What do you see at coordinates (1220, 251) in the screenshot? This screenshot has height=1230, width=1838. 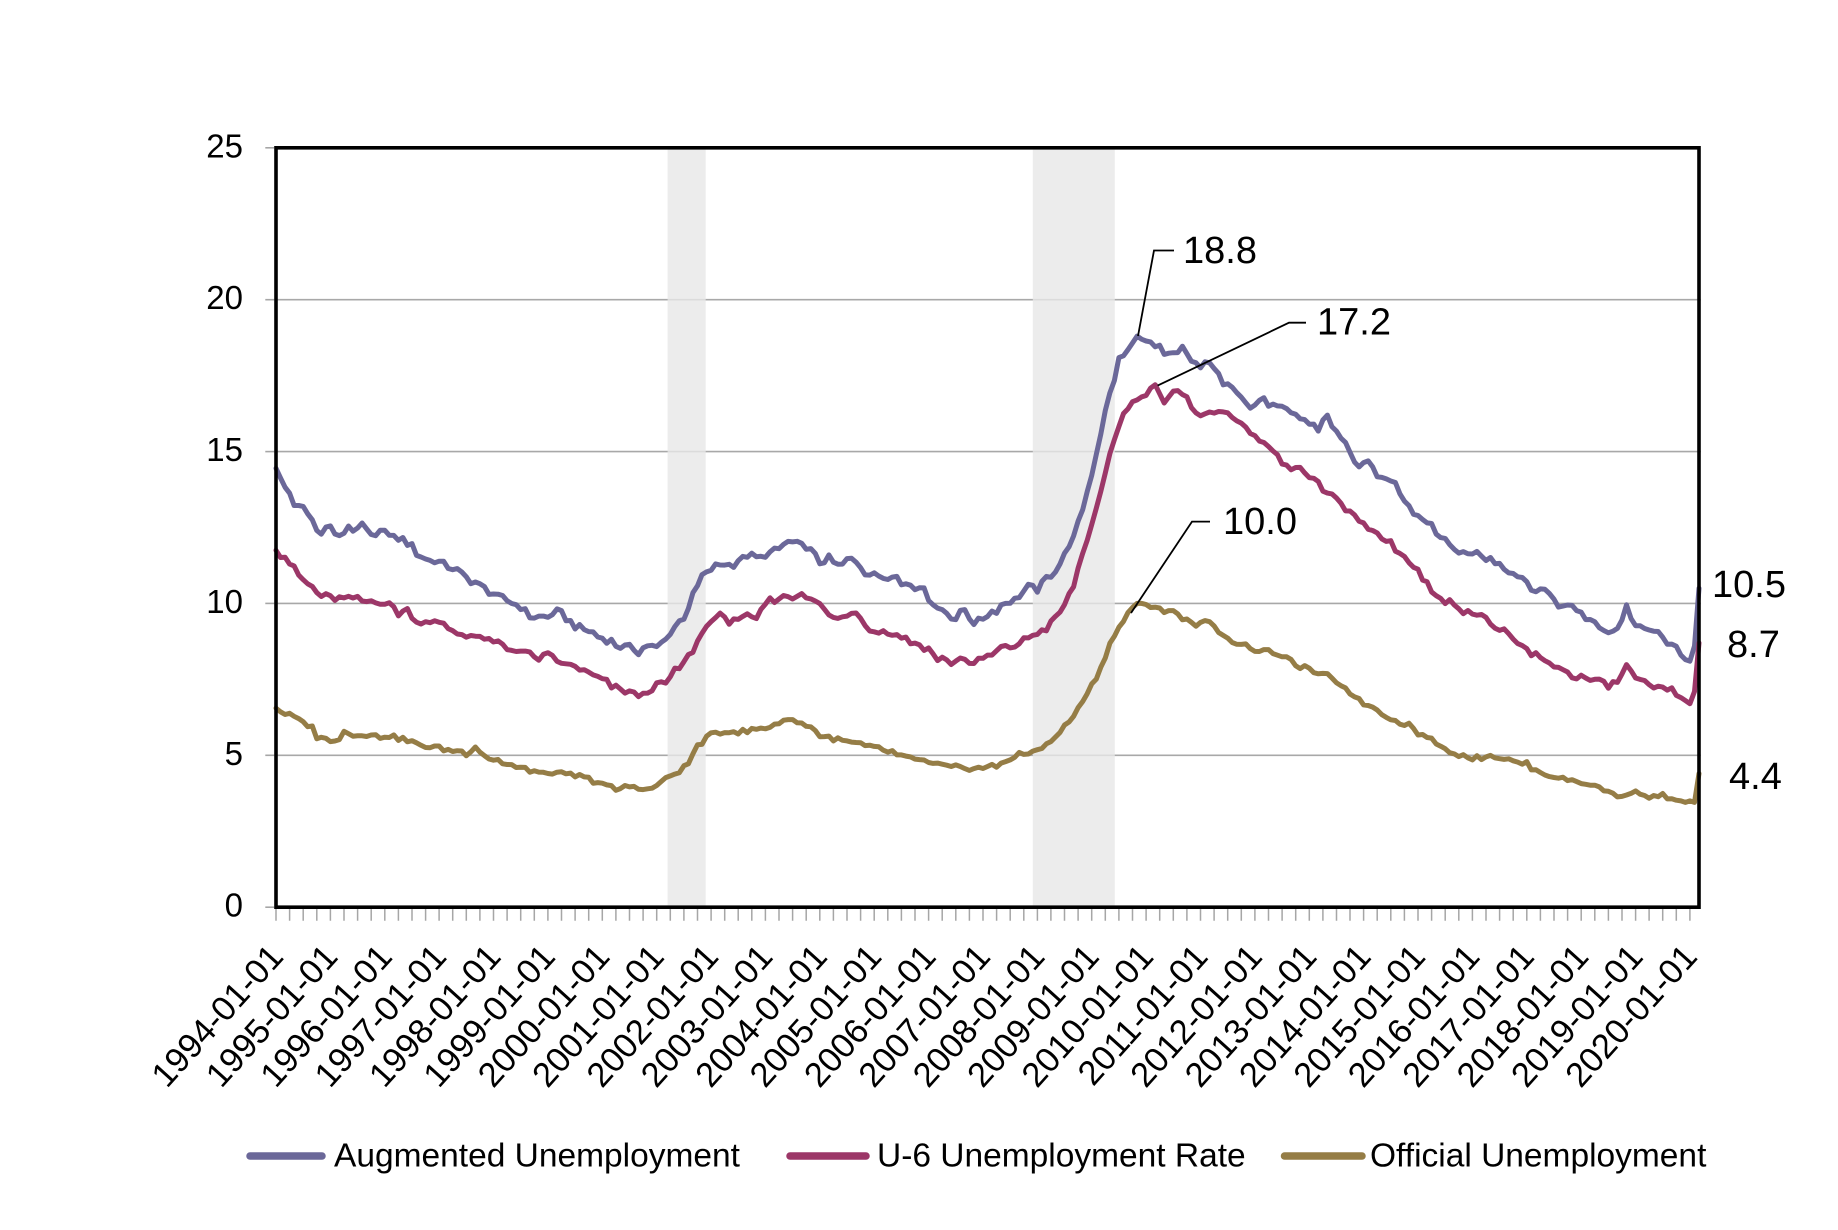 I see `svg-text: 18.8` at bounding box center [1220, 251].